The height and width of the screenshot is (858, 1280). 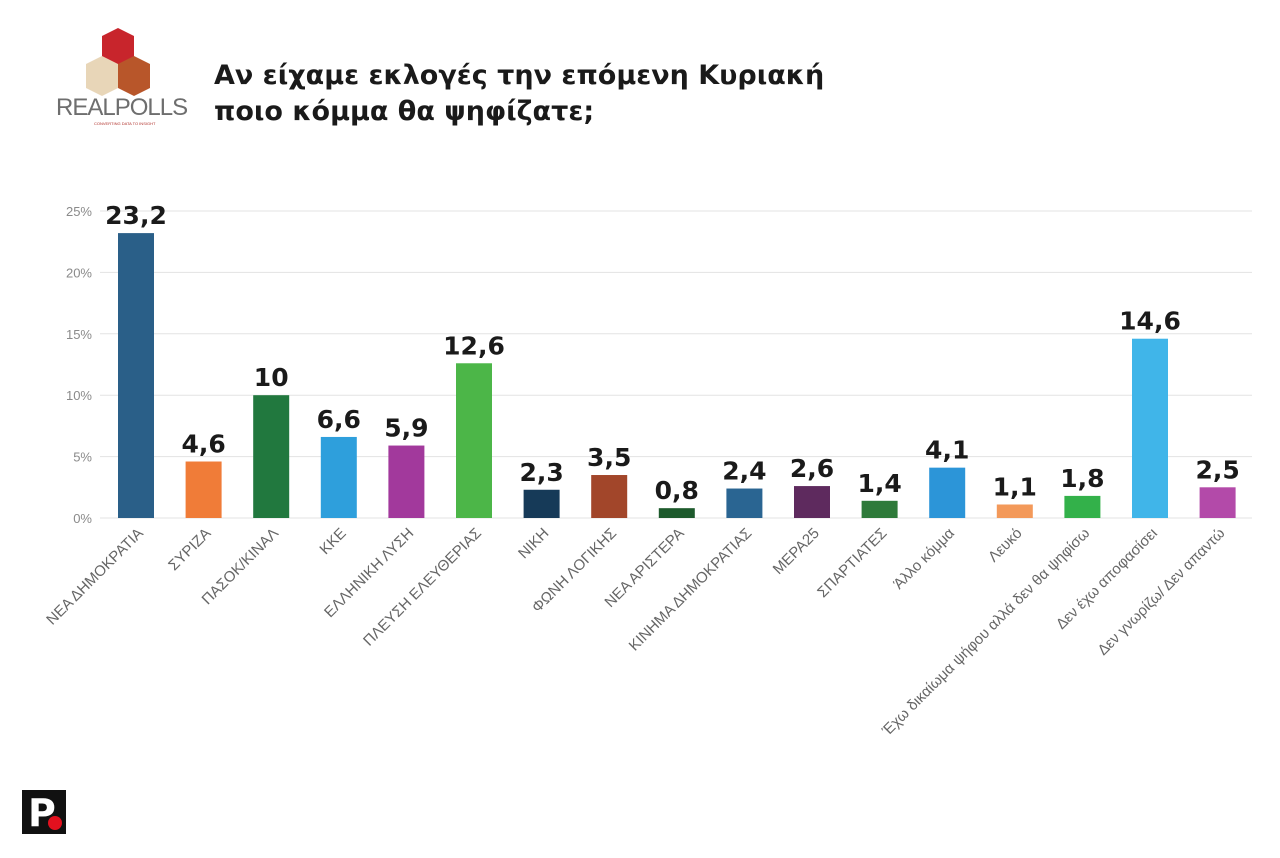 What do you see at coordinates (1217, 469) in the screenshot?
I see `data-label: 2,5` at bounding box center [1217, 469].